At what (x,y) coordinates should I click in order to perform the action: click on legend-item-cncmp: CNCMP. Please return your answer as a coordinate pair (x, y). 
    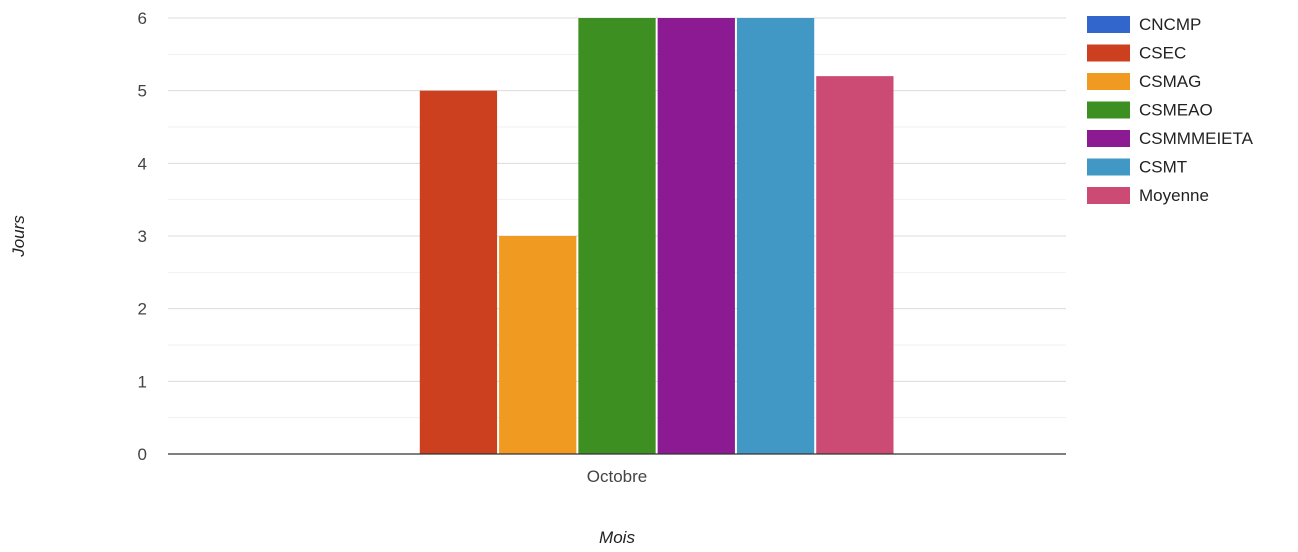
    Looking at the image, I should click on (1144, 24).